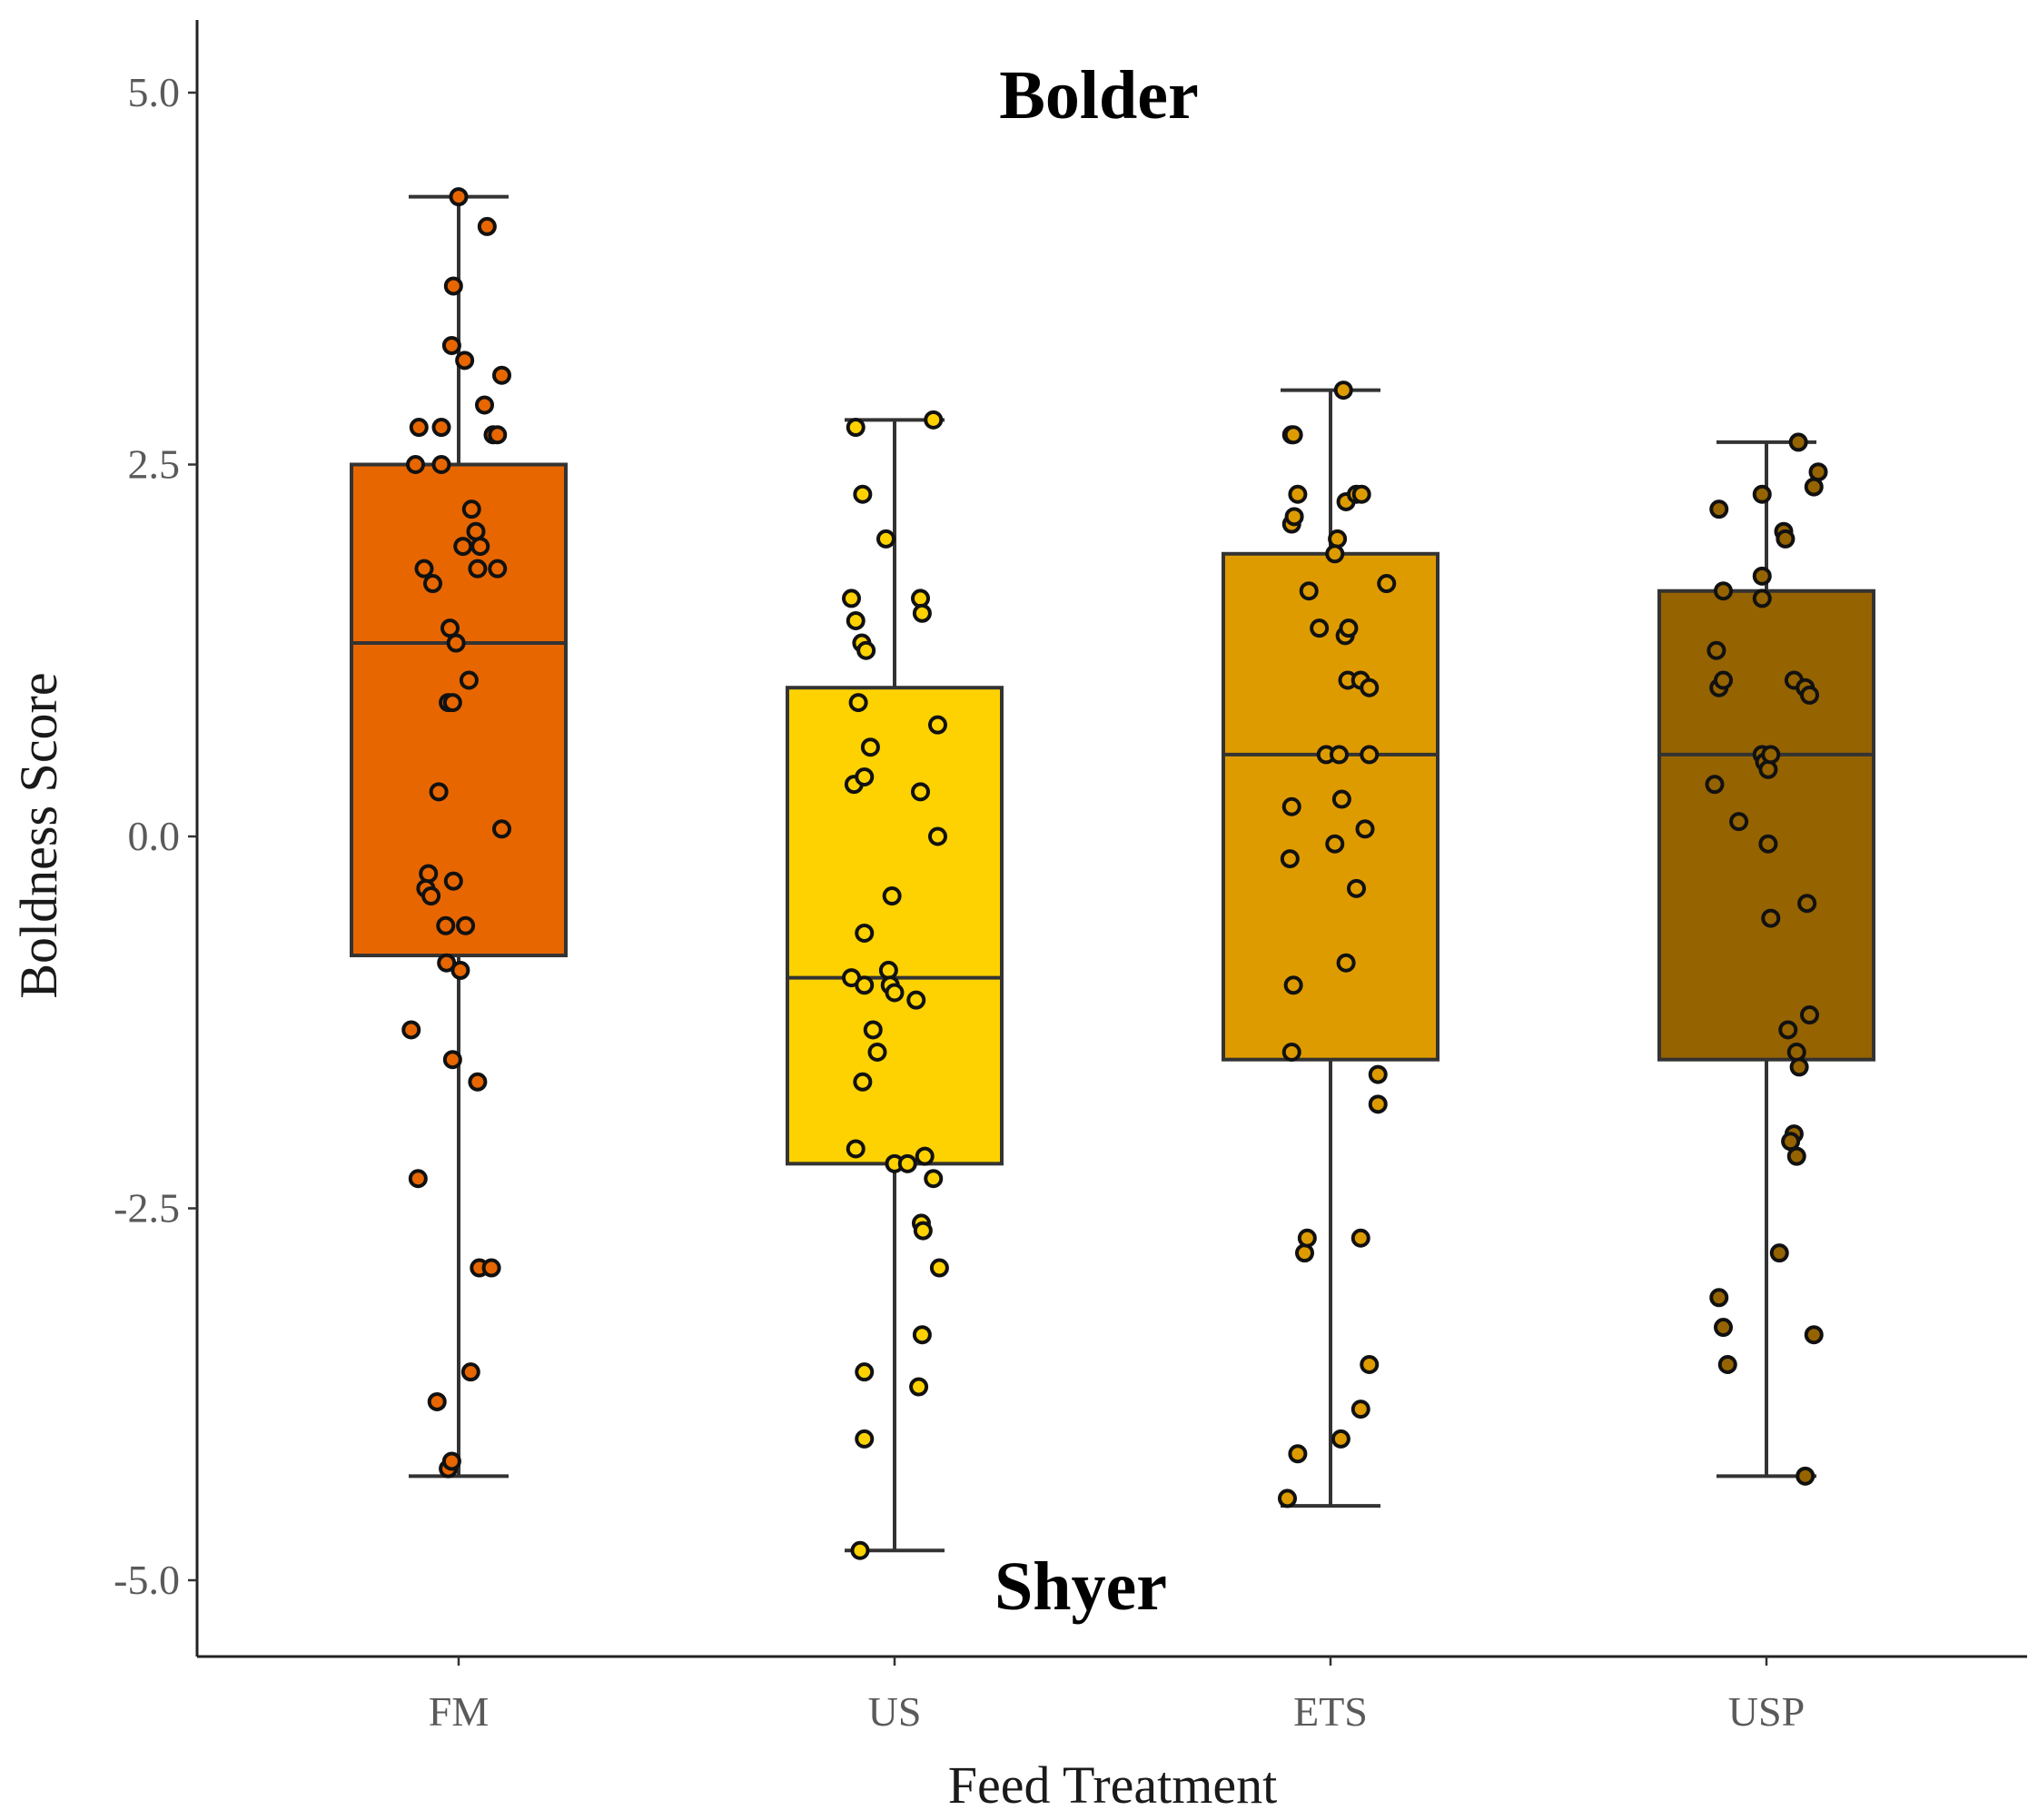  I want to click on x-tick-label: FM, so click(459, 1712).